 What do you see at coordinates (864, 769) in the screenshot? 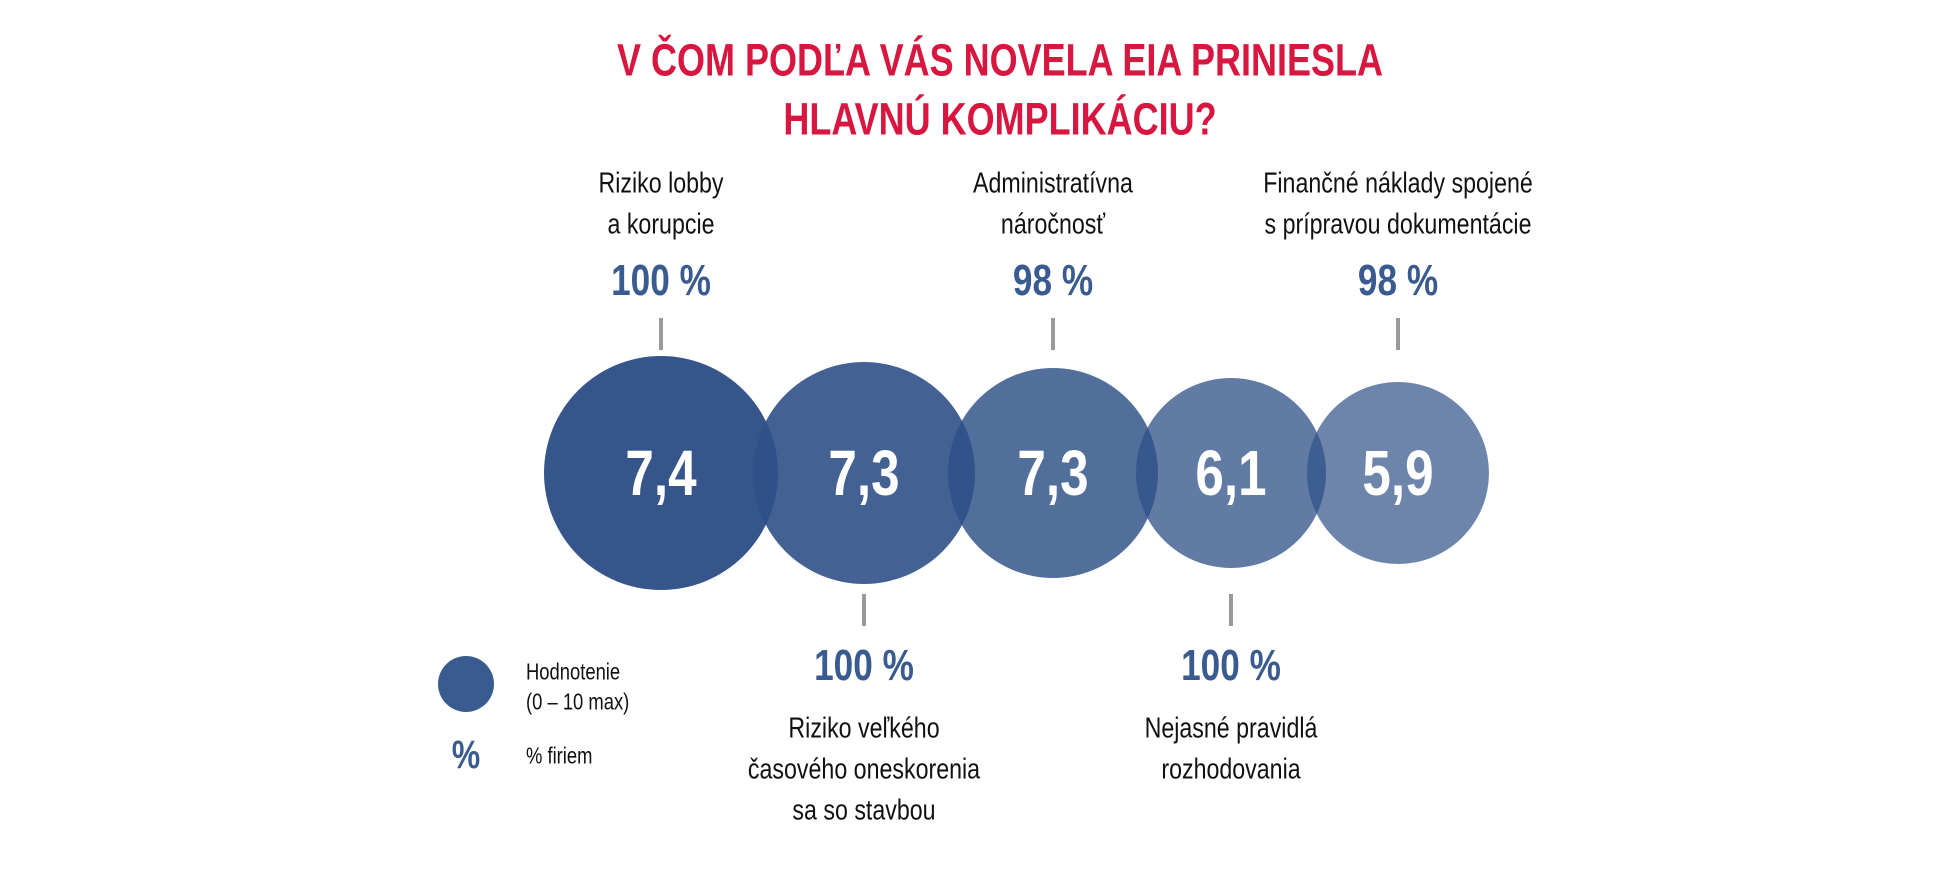
I see `item-label: časového oneskorenia` at bounding box center [864, 769].